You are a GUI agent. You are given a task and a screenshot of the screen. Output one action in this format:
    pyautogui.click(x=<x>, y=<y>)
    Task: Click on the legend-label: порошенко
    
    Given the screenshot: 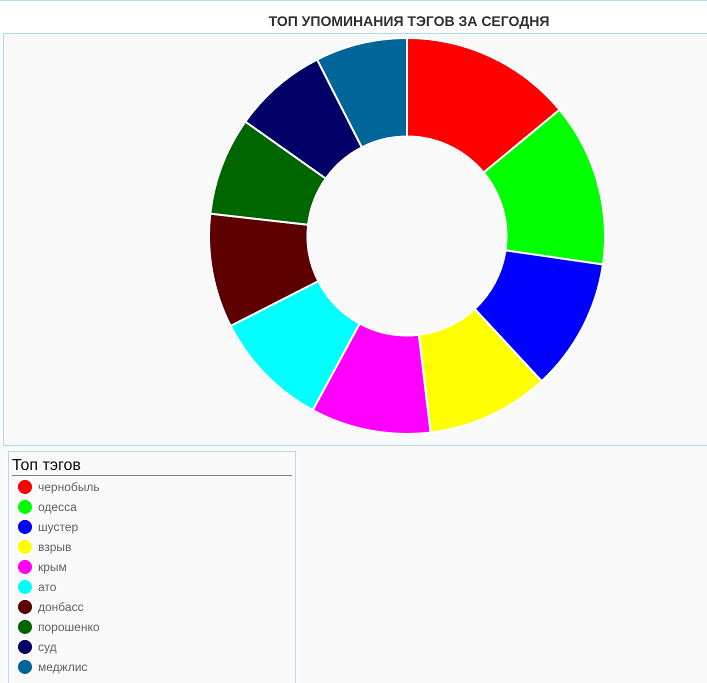 What is the action you would take?
    pyautogui.click(x=69, y=627)
    